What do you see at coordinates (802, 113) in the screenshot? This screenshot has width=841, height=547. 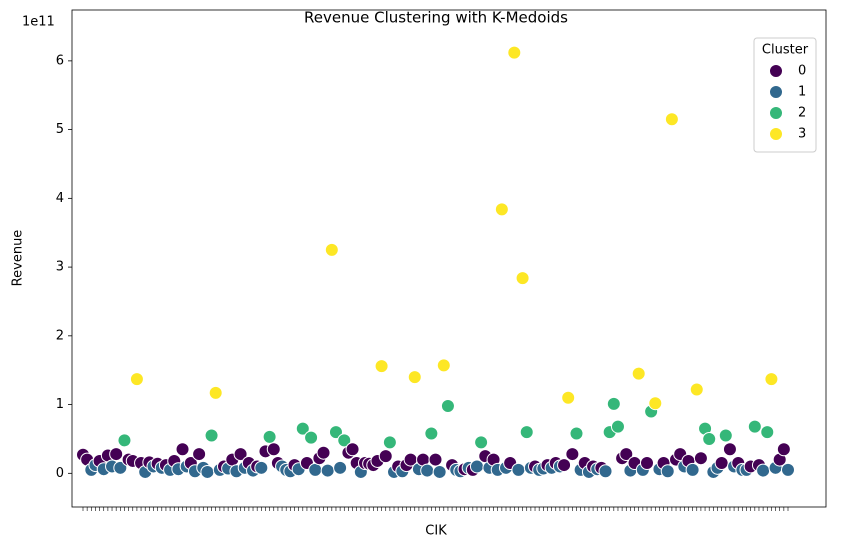 I see `legend-label: 2` at bounding box center [802, 113].